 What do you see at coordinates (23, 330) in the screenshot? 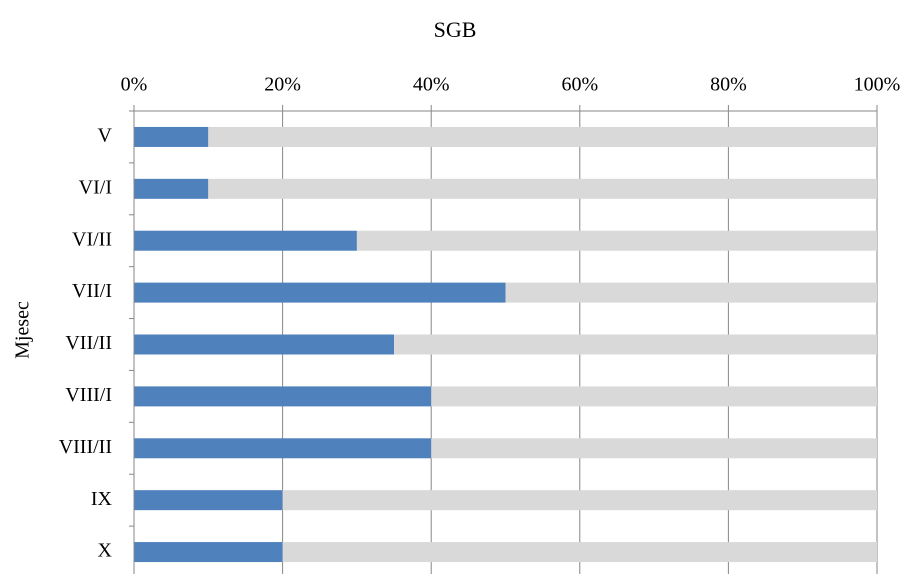
I see `y-axis-label: Mjesec` at bounding box center [23, 330].